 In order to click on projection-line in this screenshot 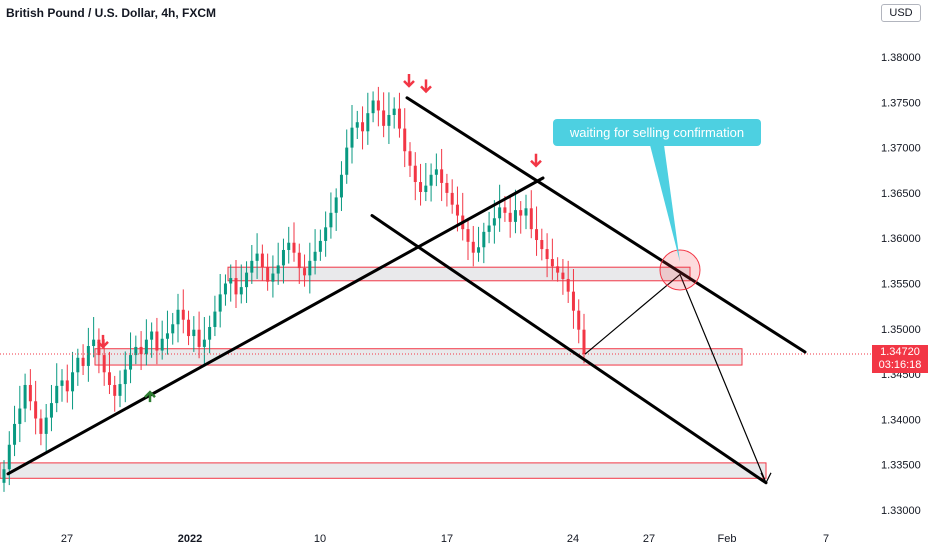, I will do `click(675, 378)`.